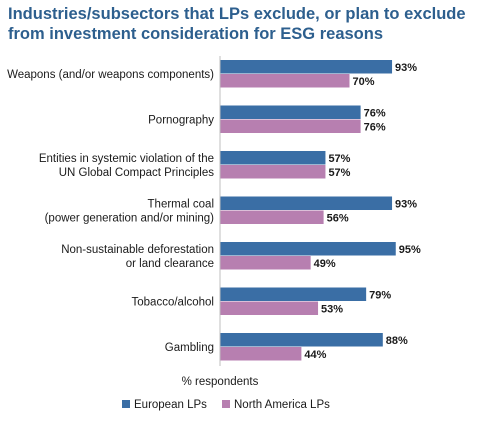 This screenshot has height=430, width=500. I want to click on value-label-european-2: 57%, so click(339, 159).